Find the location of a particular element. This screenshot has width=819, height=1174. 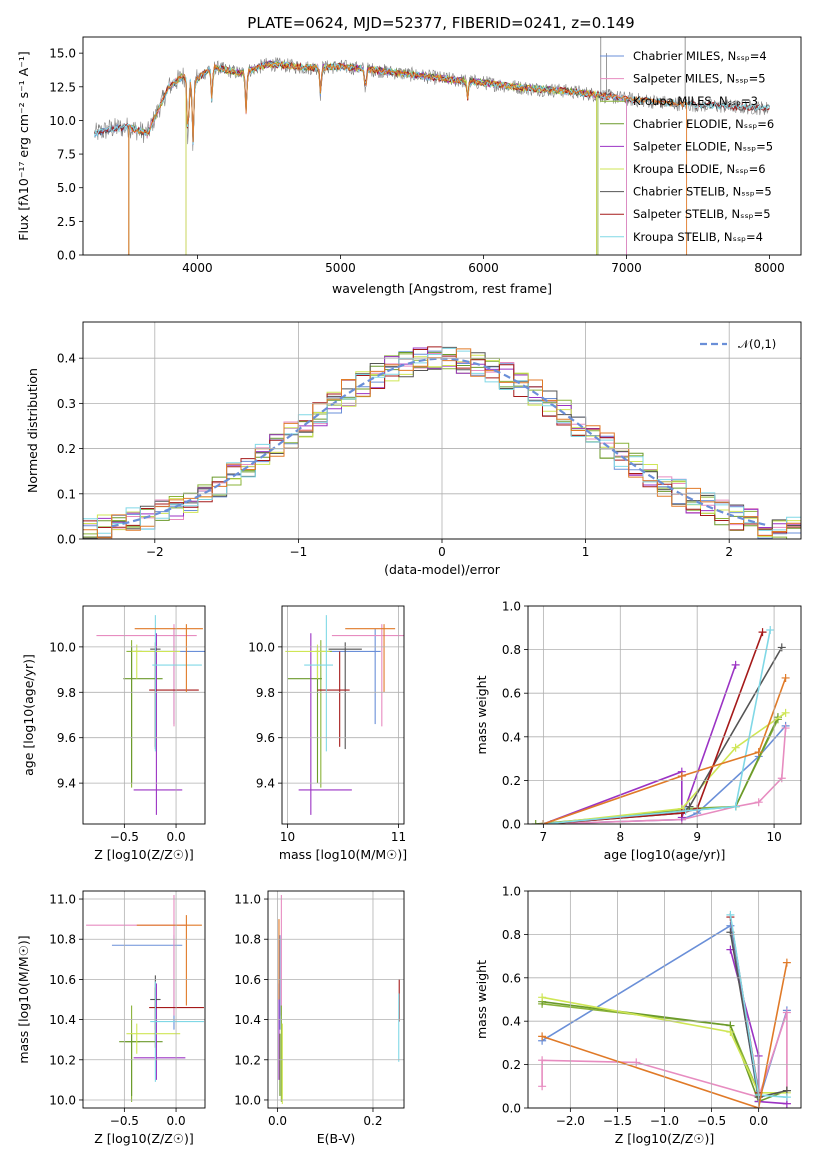

y-tick-label: 11.0 is located at coordinates (247, 900).